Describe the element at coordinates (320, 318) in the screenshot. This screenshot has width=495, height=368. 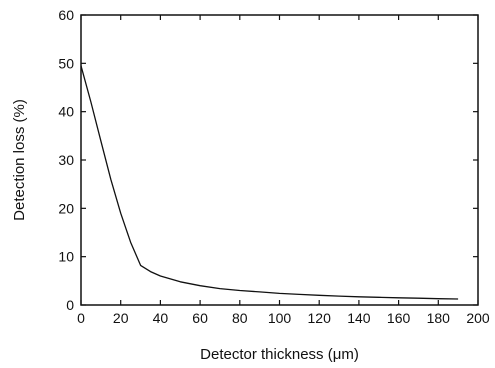
I see `x-tick-label: 120` at that location.